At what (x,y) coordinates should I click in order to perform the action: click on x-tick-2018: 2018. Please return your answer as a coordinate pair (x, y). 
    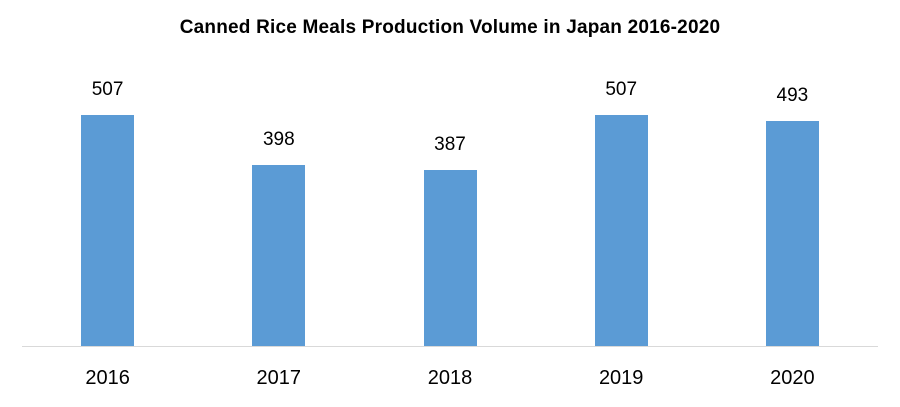
    Looking at the image, I should click on (450, 378).